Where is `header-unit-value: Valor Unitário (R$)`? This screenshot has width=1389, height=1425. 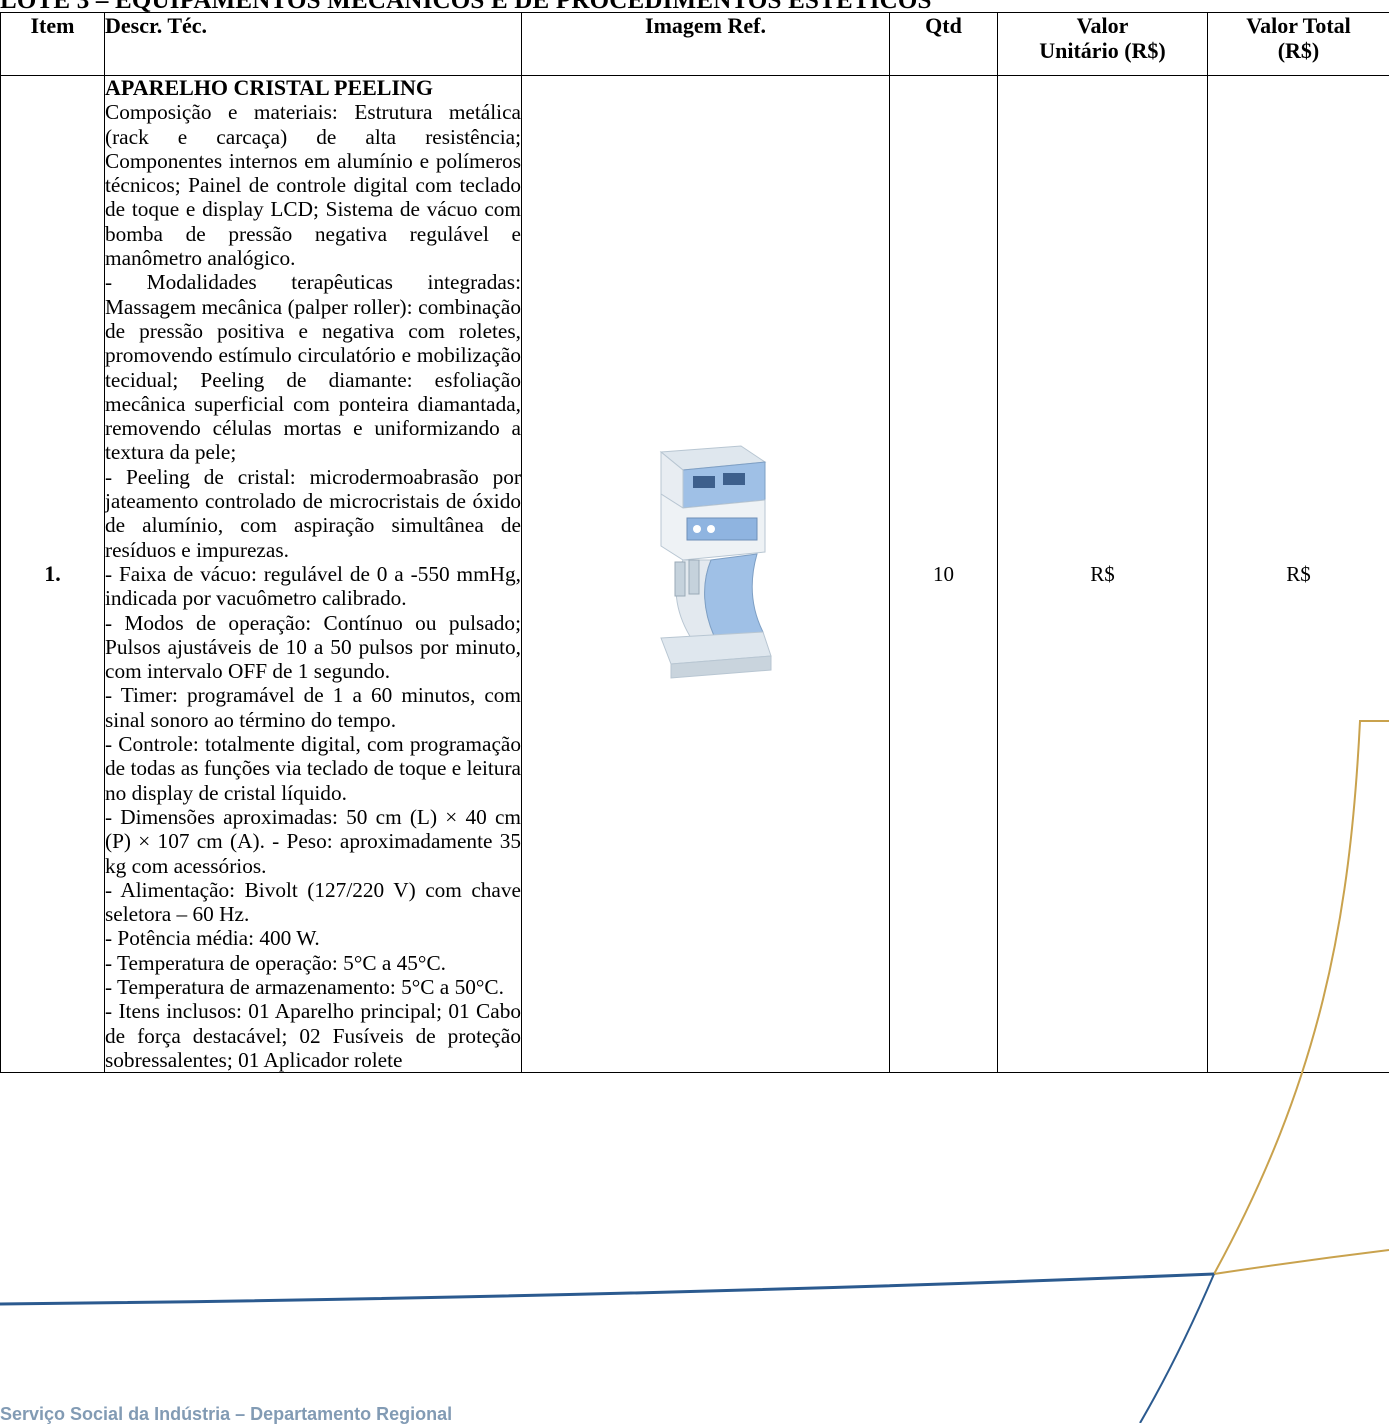 header-unit-value: Valor Unitário (R$) is located at coordinates (1103, 44).